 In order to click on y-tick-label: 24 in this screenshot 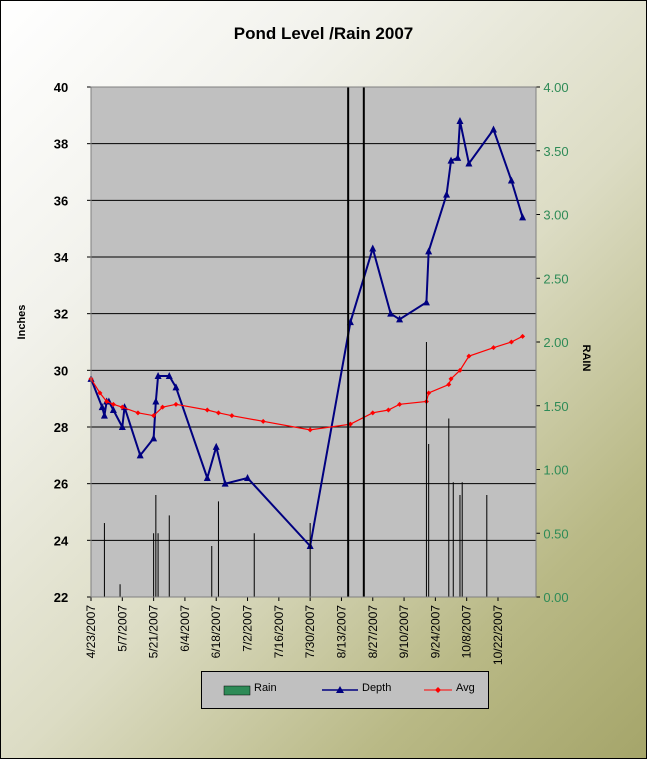, I will do `click(61, 540)`.